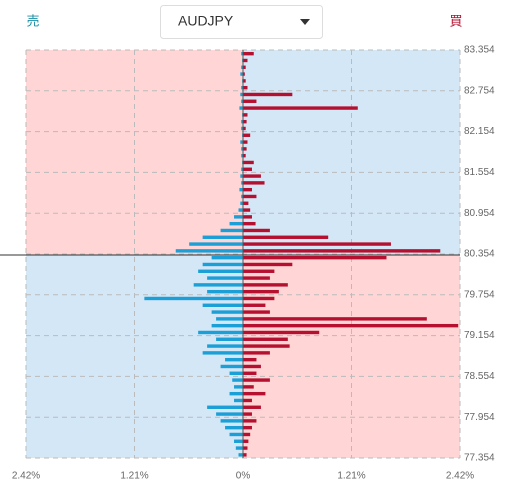 Image resolution: width=513 pixels, height=501 pixels. What do you see at coordinates (206, 21) in the screenshot?
I see `dropdown-value: AUDJPY` at bounding box center [206, 21].